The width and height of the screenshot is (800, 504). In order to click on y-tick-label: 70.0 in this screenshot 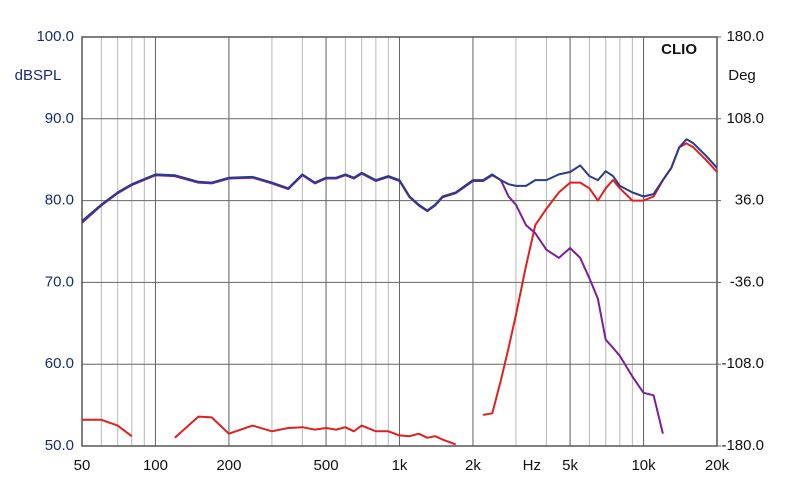, I will do `click(59, 281)`.